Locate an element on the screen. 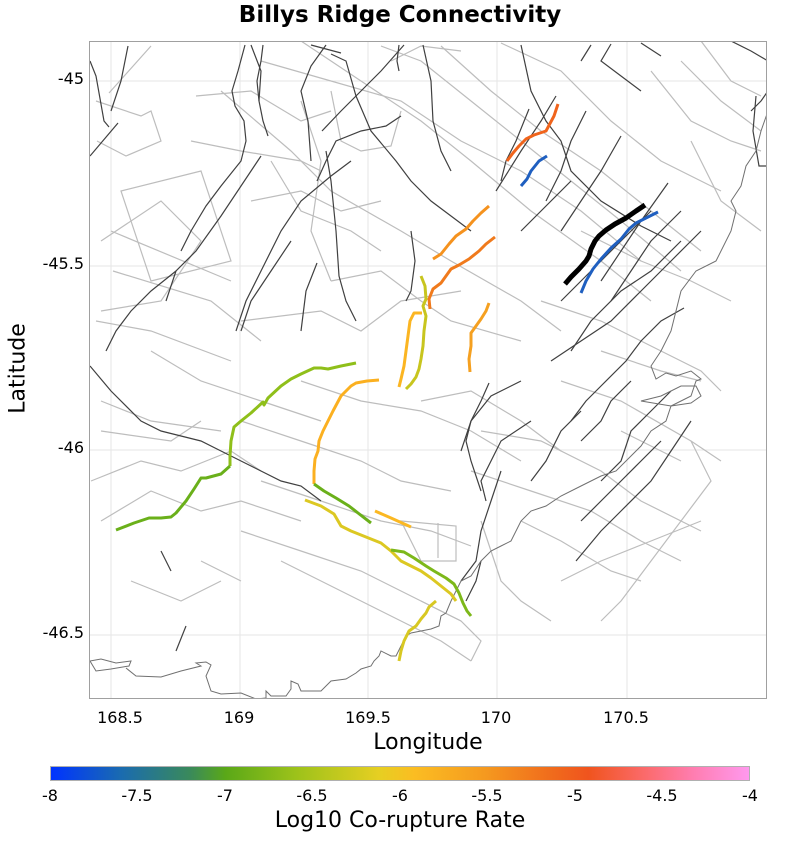 Image resolution: width=800 pixels, height=846 pixels. fault-rate-m5.2 is located at coordinates (461, 272).